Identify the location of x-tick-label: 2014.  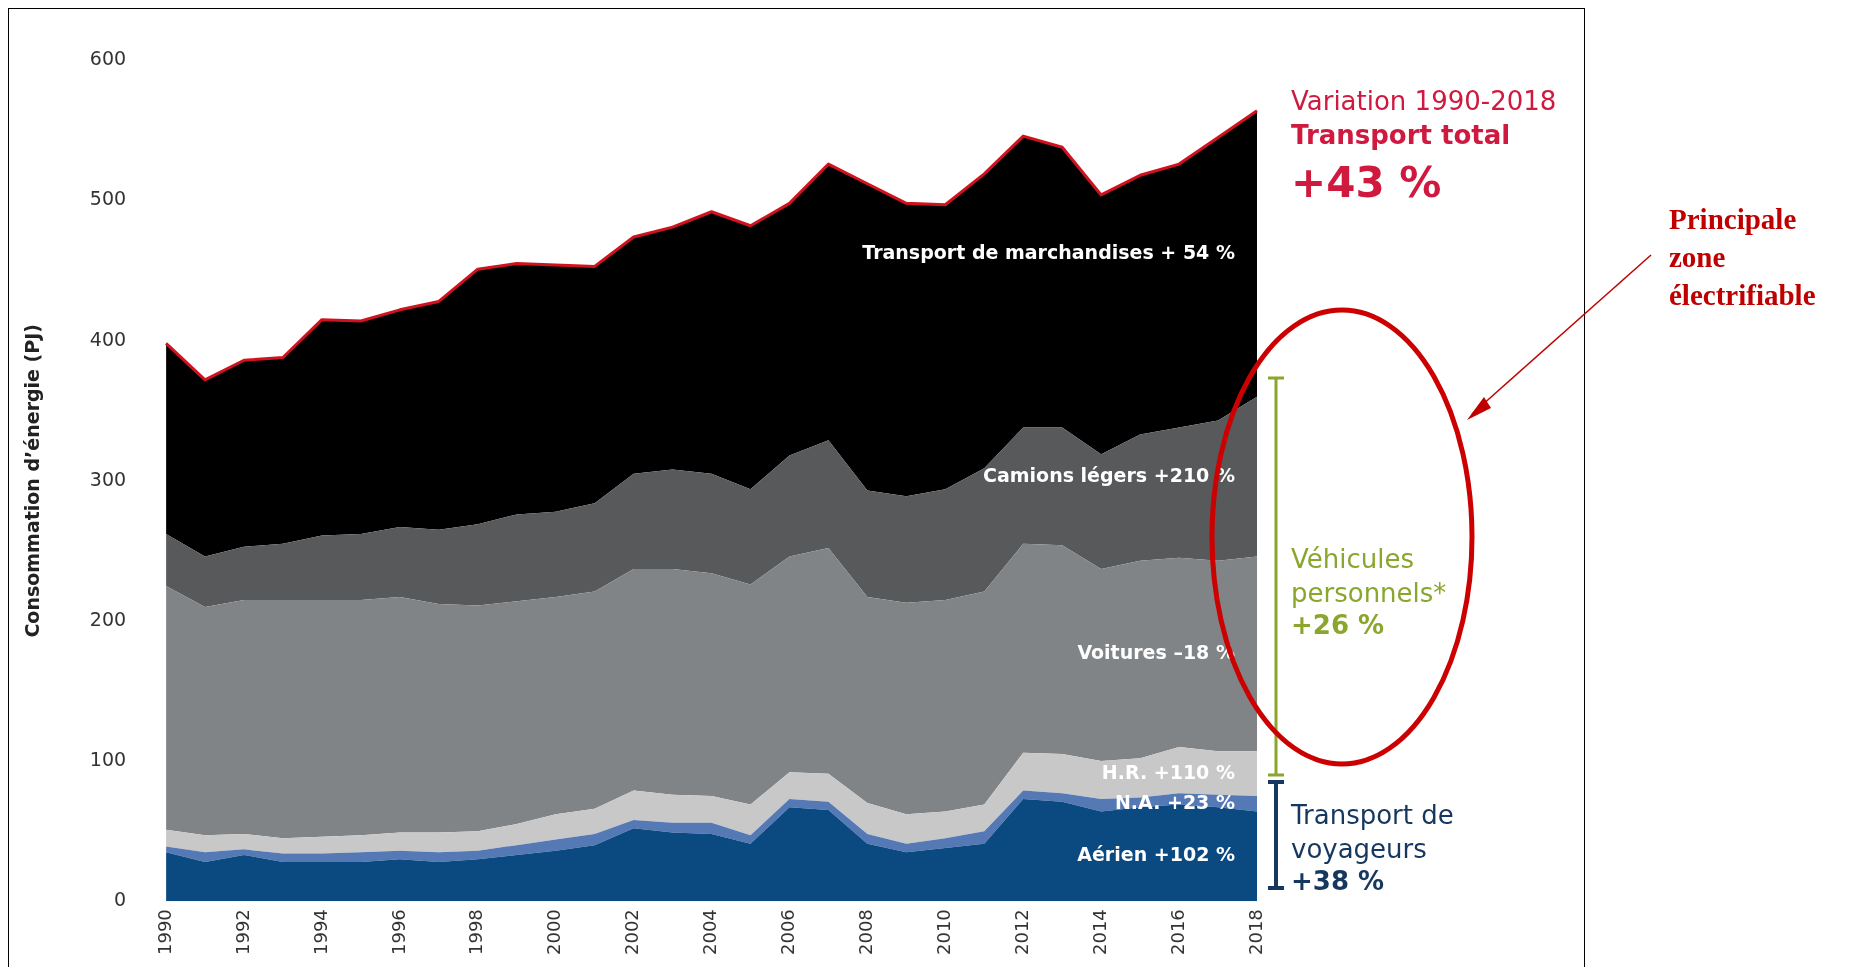
(1099, 932).